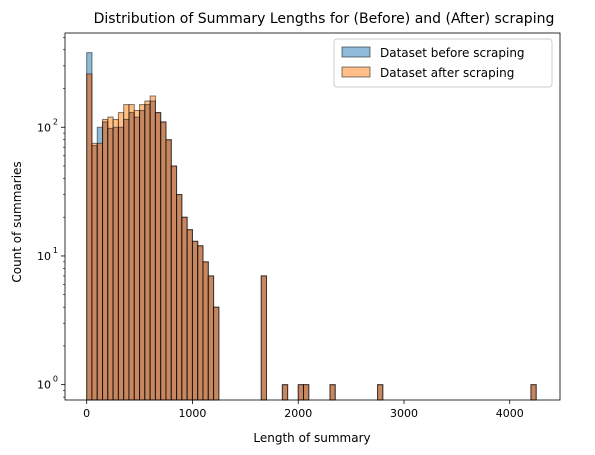  I want to click on y-tick-exponent: 0, so click(55, 379).